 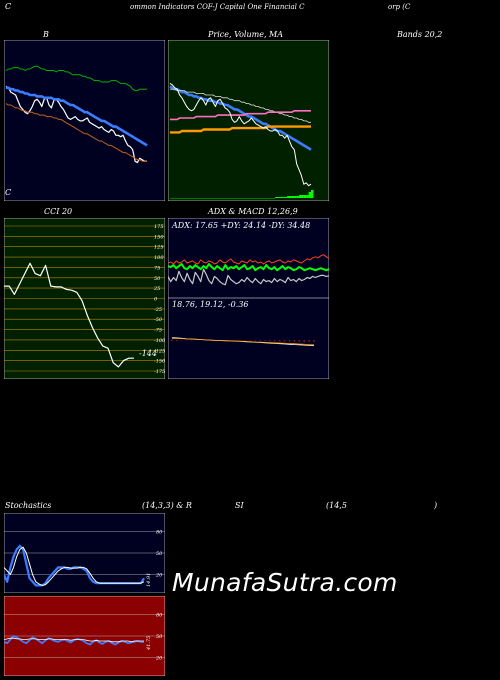 I want to click on bands-label-b: B, so click(x=46, y=34).